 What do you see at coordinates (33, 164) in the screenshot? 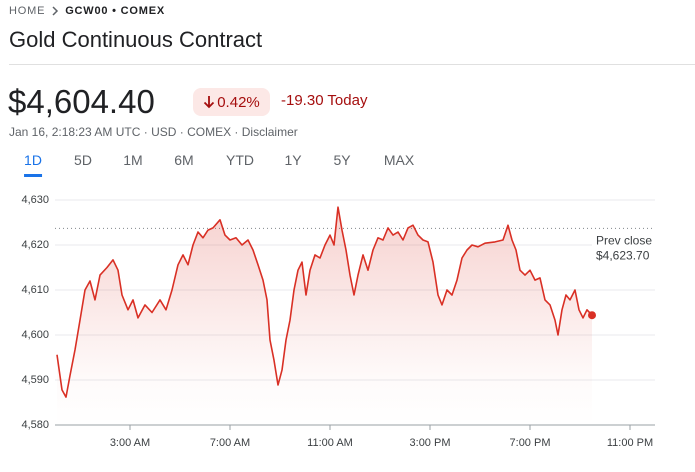
I see `range-tab: 1D` at bounding box center [33, 164].